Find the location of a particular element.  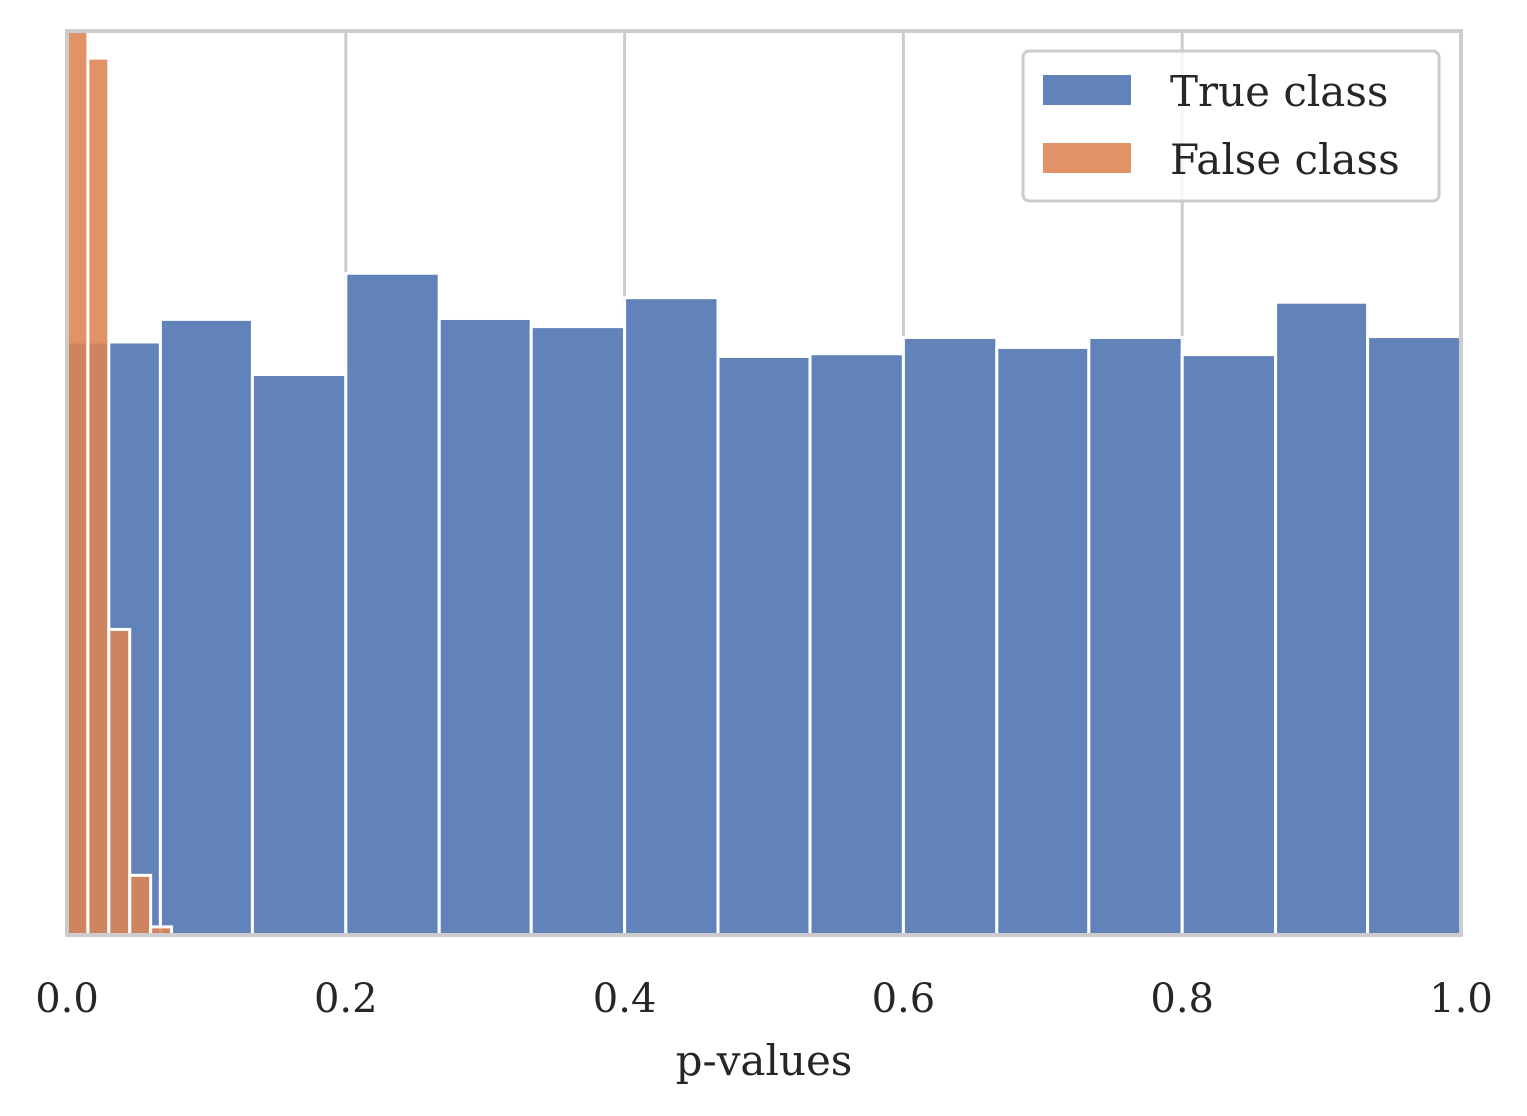

legend: True class False class is located at coordinates (1231, 126).